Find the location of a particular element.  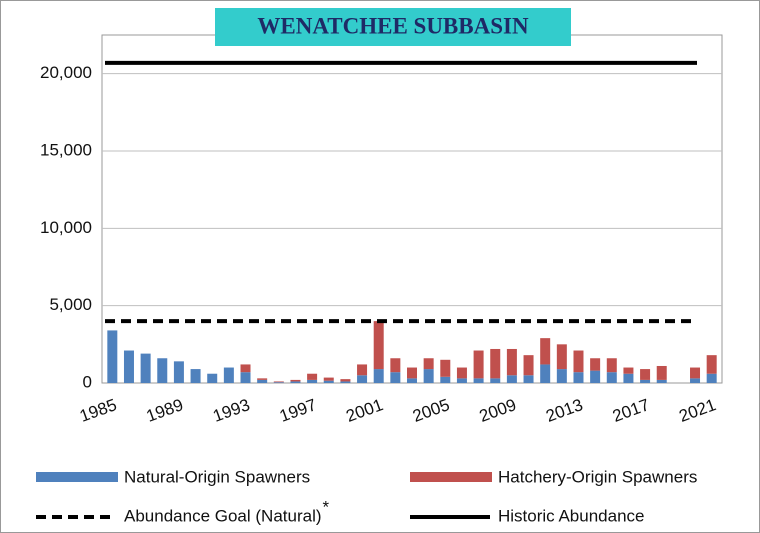

legend-label: Historic Abundance is located at coordinates (571, 515).